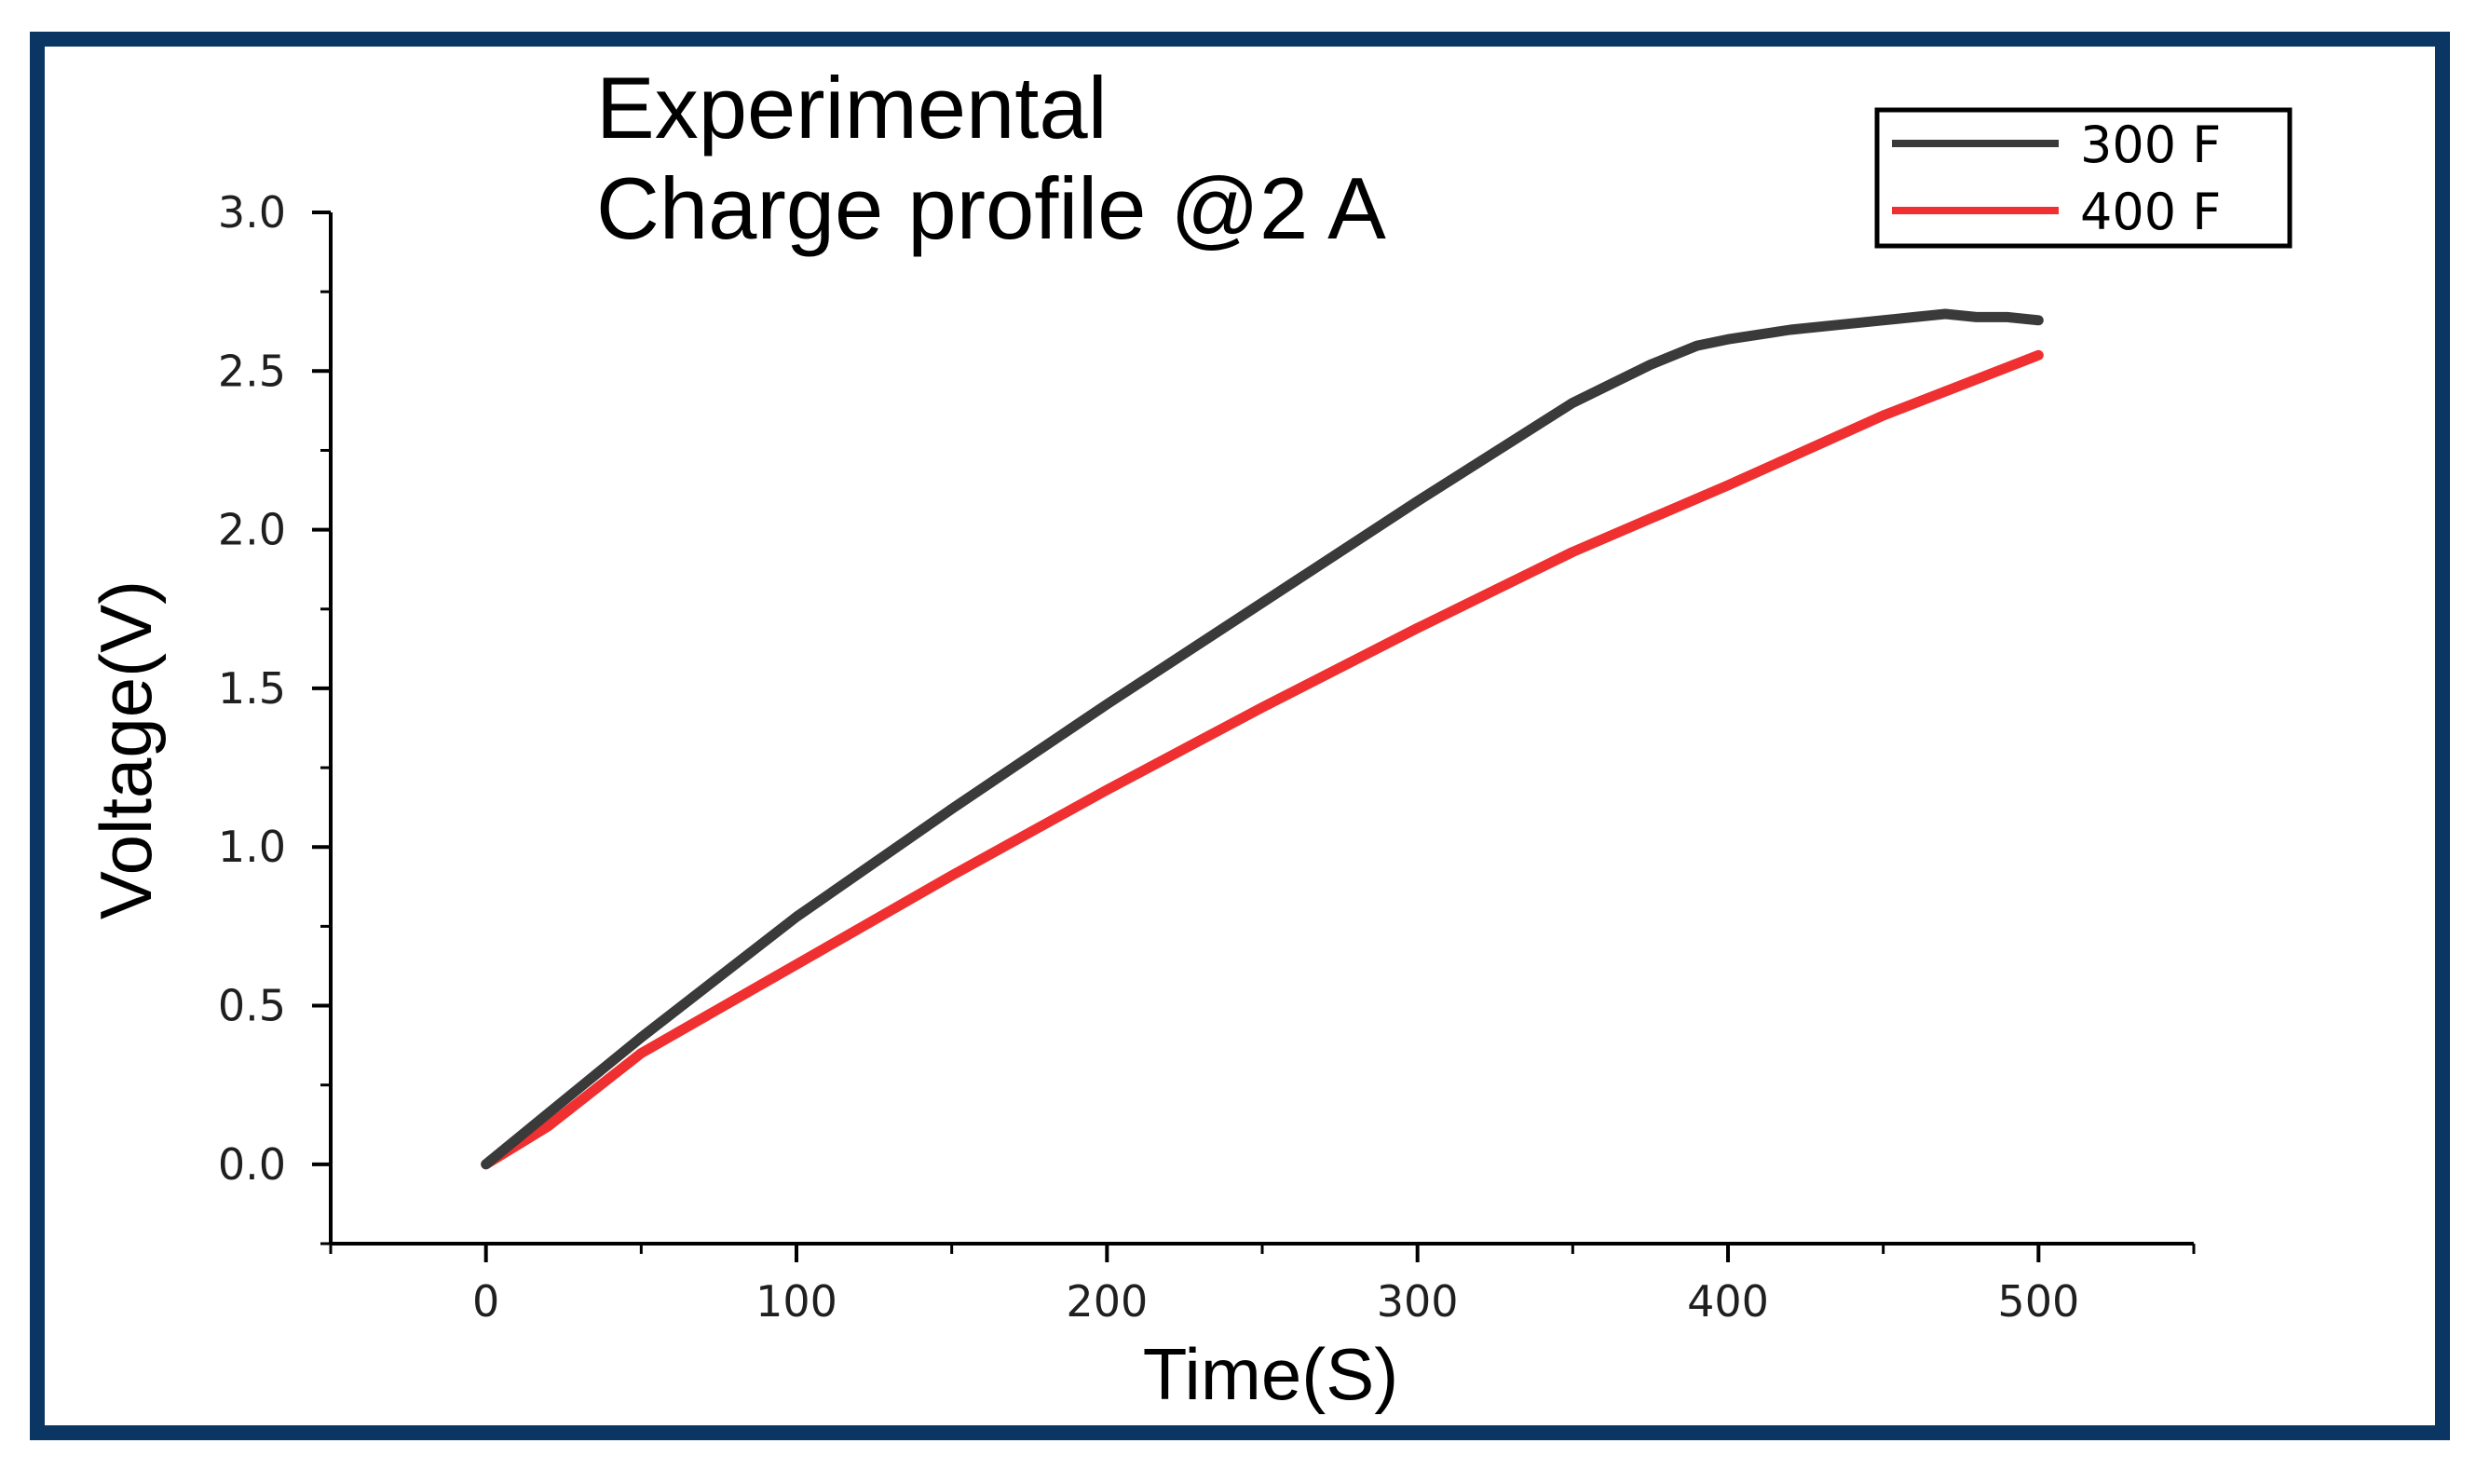 Image resolution: width=2490 pixels, height=1484 pixels. What do you see at coordinates (1418, 1301) in the screenshot?
I see `x-tick-label: 300` at bounding box center [1418, 1301].